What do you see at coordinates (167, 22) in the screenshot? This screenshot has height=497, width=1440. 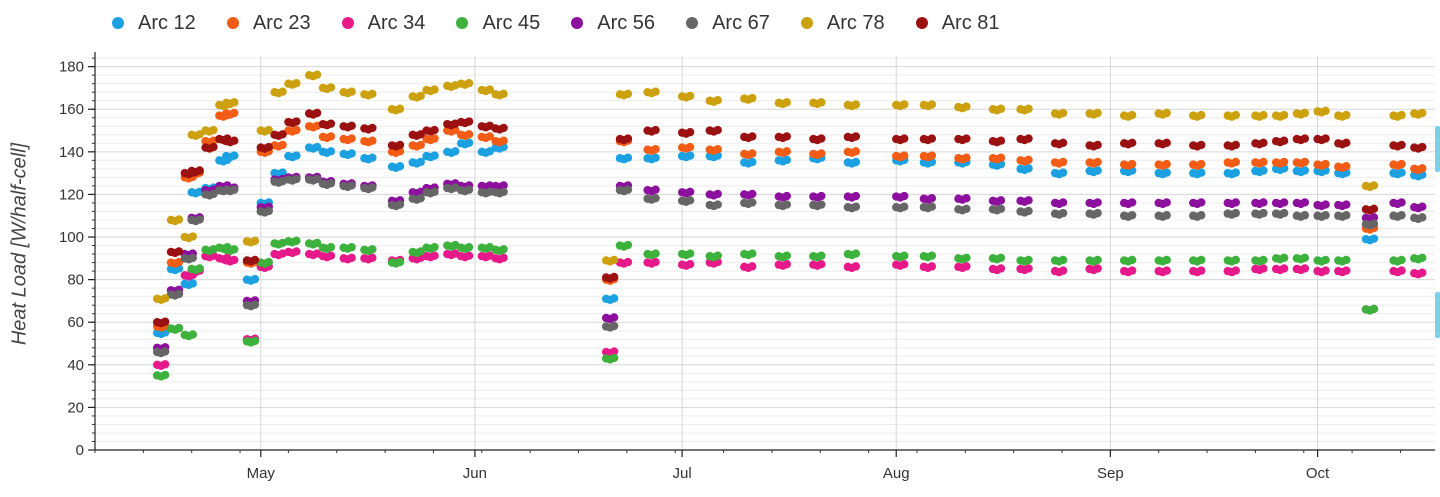 I see `legend-label: Arc 12` at bounding box center [167, 22].